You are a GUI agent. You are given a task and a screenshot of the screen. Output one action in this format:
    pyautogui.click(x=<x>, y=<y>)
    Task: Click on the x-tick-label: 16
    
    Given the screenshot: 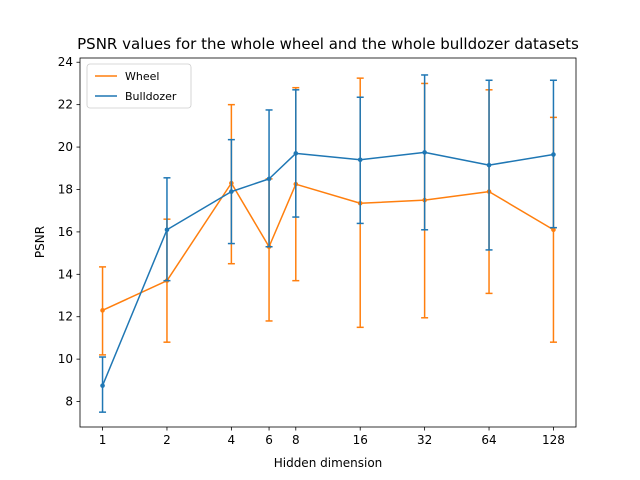 What is the action you would take?
    pyautogui.click(x=360, y=440)
    